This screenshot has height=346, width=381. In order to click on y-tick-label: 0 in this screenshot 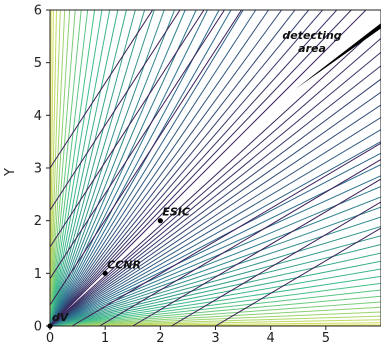, I will do `click(38, 327)`.